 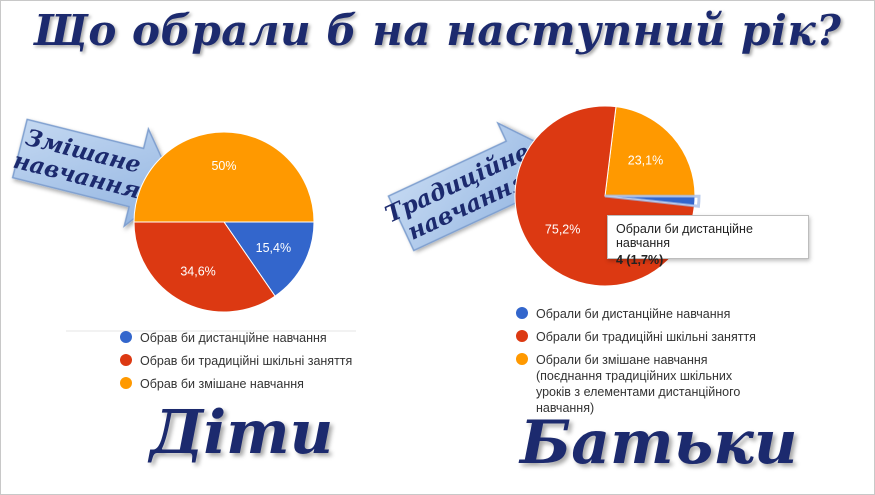 I want to click on slice-kids-distance, so click(x=269, y=259).